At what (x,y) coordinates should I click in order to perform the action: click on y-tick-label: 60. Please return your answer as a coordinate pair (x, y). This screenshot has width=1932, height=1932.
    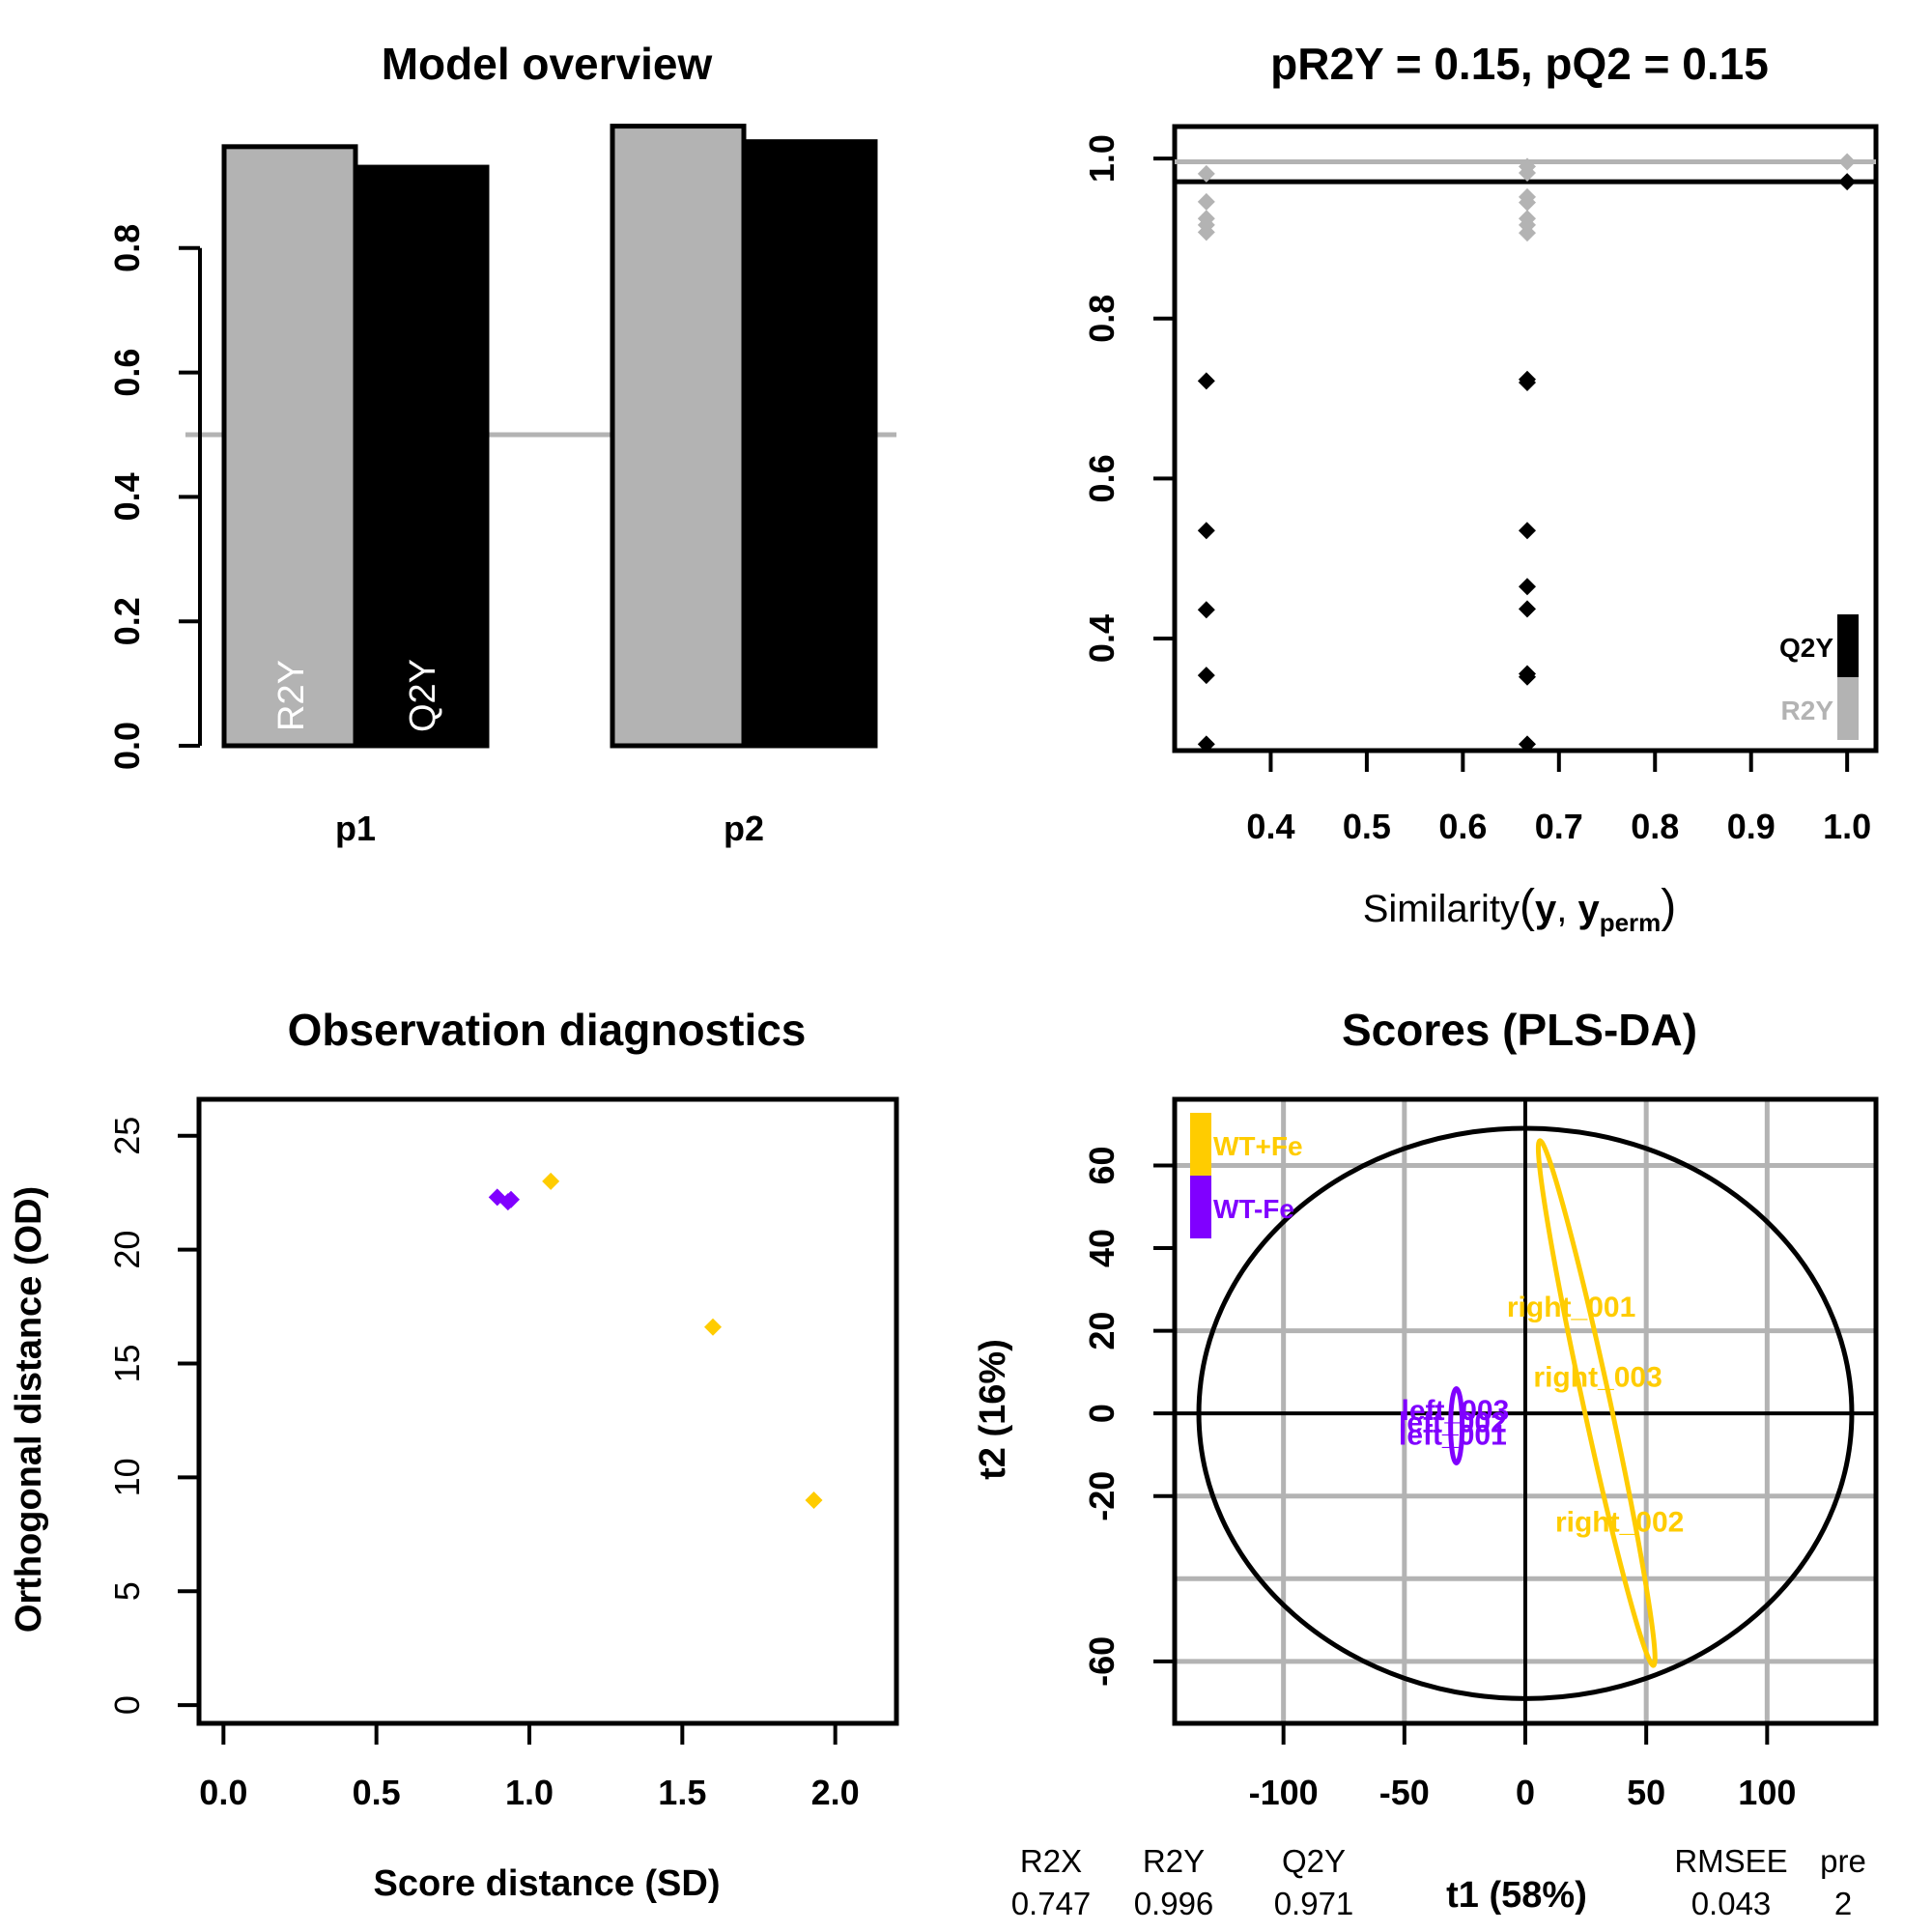
    Looking at the image, I should click on (1102, 1165).